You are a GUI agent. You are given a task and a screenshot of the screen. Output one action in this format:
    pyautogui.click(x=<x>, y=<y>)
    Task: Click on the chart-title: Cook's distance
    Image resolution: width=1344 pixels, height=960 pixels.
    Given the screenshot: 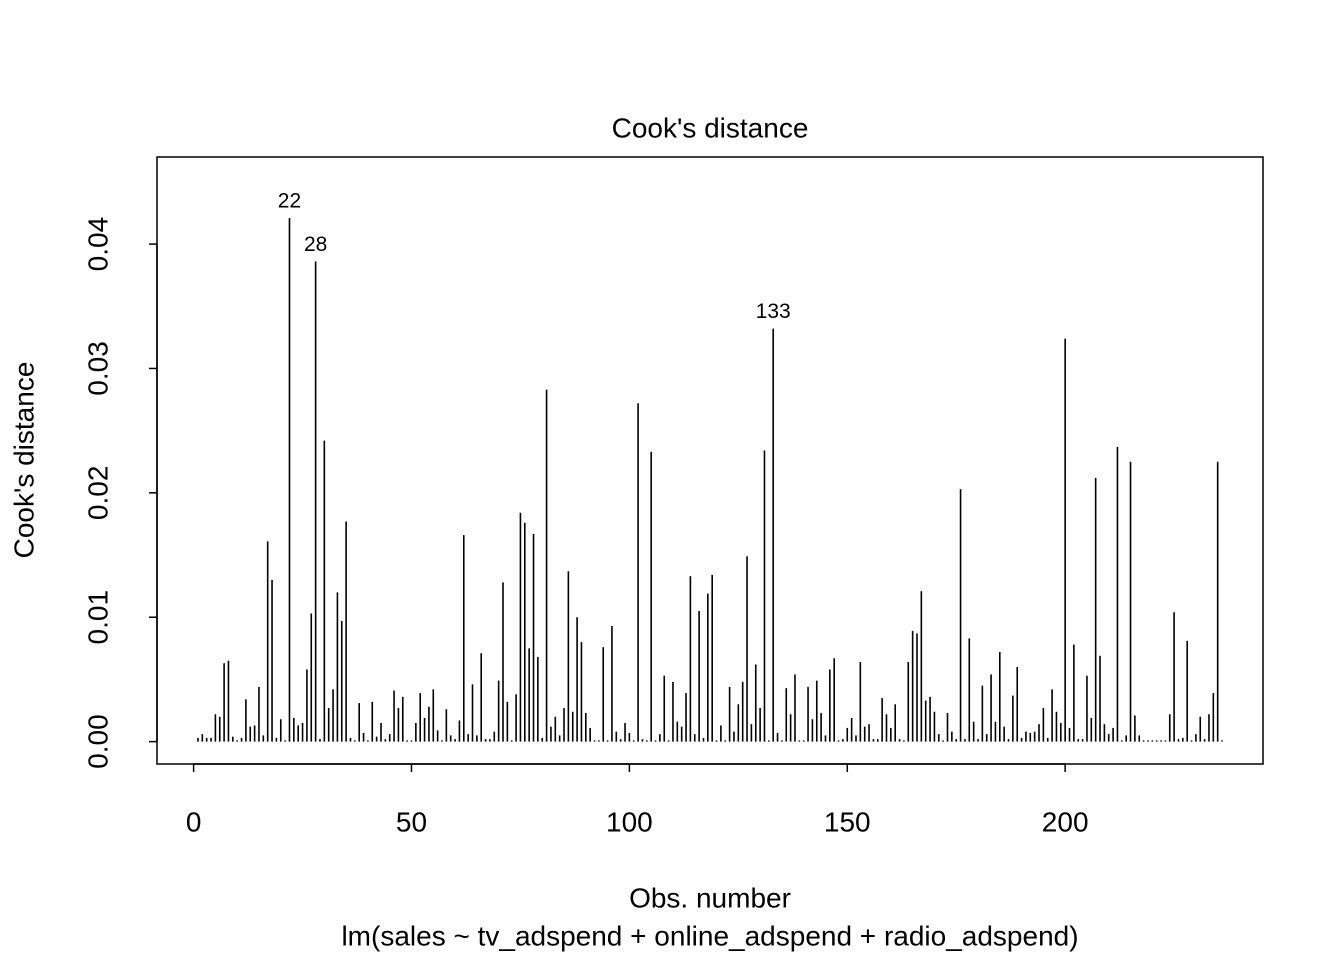 What is the action you would take?
    pyautogui.click(x=710, y=127)
    